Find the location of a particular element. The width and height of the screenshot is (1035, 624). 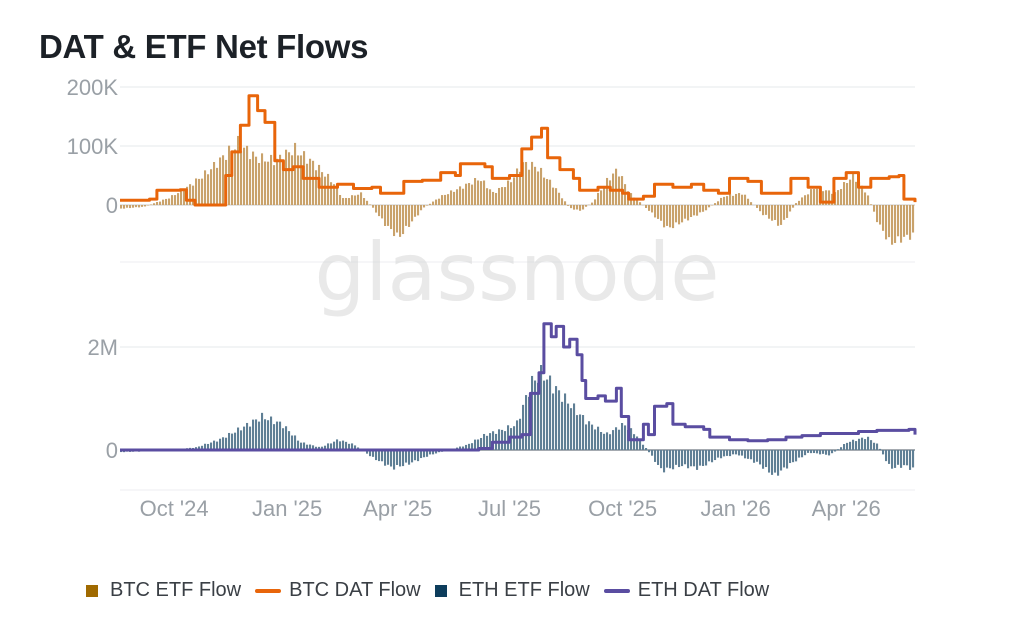

x-tick-label: Oct '24 is located at coordinates (174, 508).